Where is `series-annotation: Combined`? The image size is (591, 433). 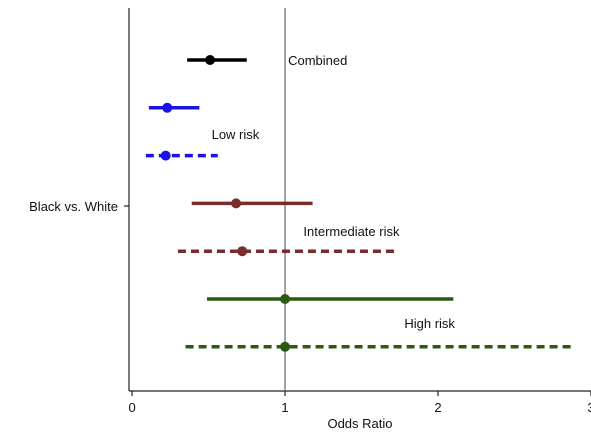 series-annotation: Combined is located at coordinates (317, 60).